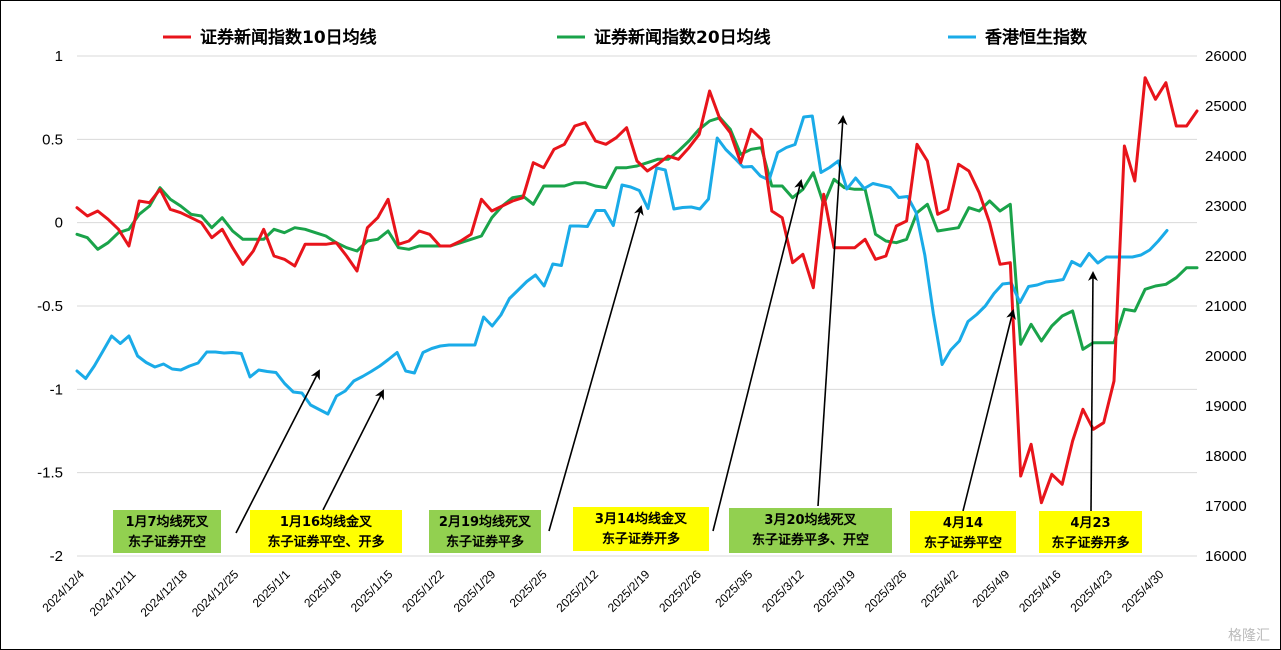 This screenshot has height=650, width=1281. What do you see at coordinates (271, 588) in the screenshot?
I see `x-tick-label: 2025/1/1` at bounding box center [271, 588].